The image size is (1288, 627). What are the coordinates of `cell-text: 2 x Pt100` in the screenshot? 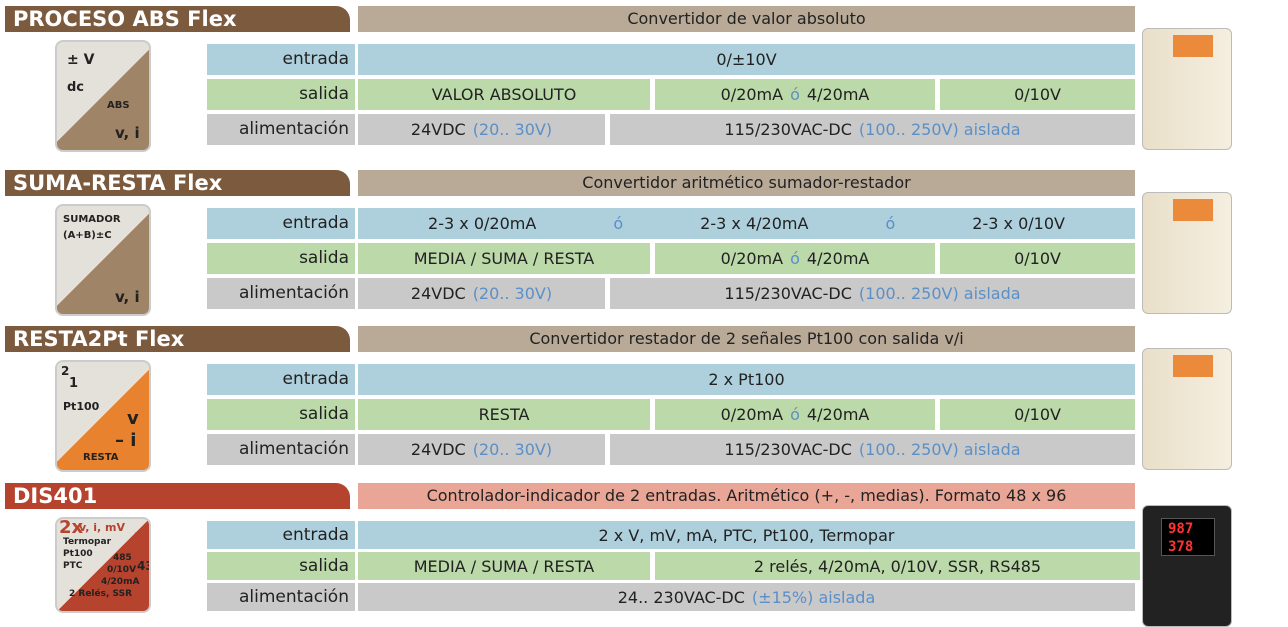 It's located at (746, 379).